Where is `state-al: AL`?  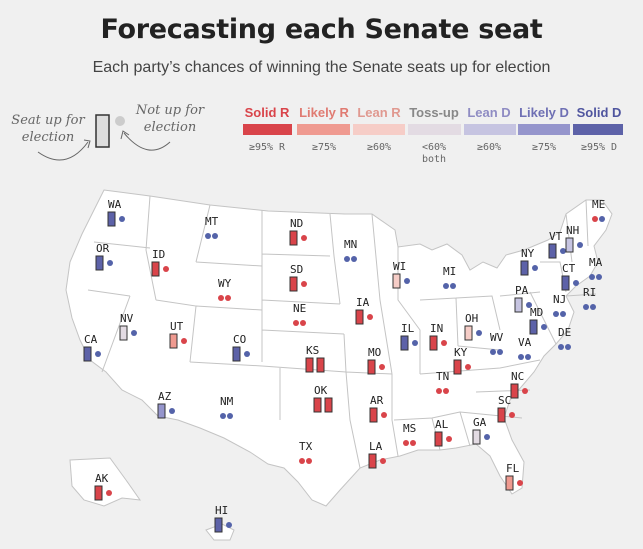 state-al: AL is located at coordinates (443, 432).